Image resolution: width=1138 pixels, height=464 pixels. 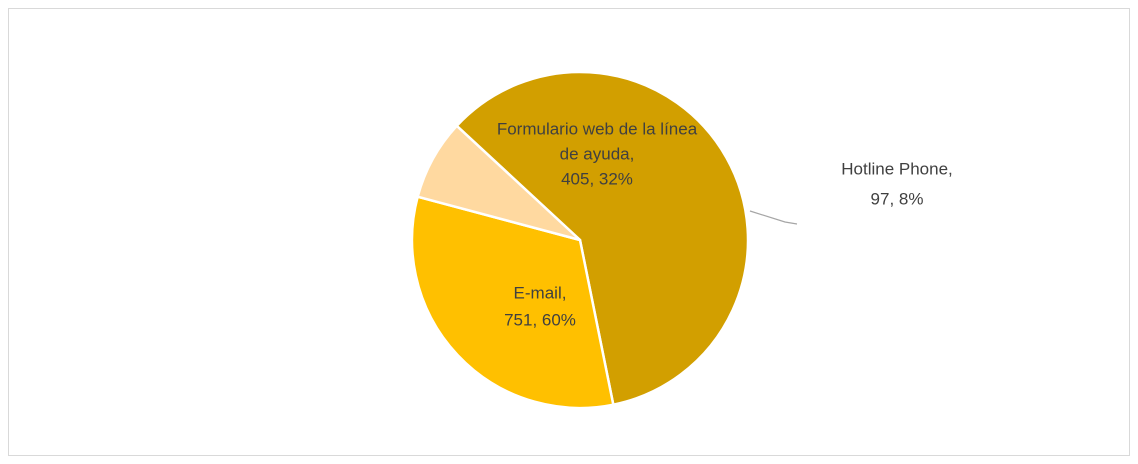 I want to click on data-label: 751, 60%, so click(x=540, y=319).